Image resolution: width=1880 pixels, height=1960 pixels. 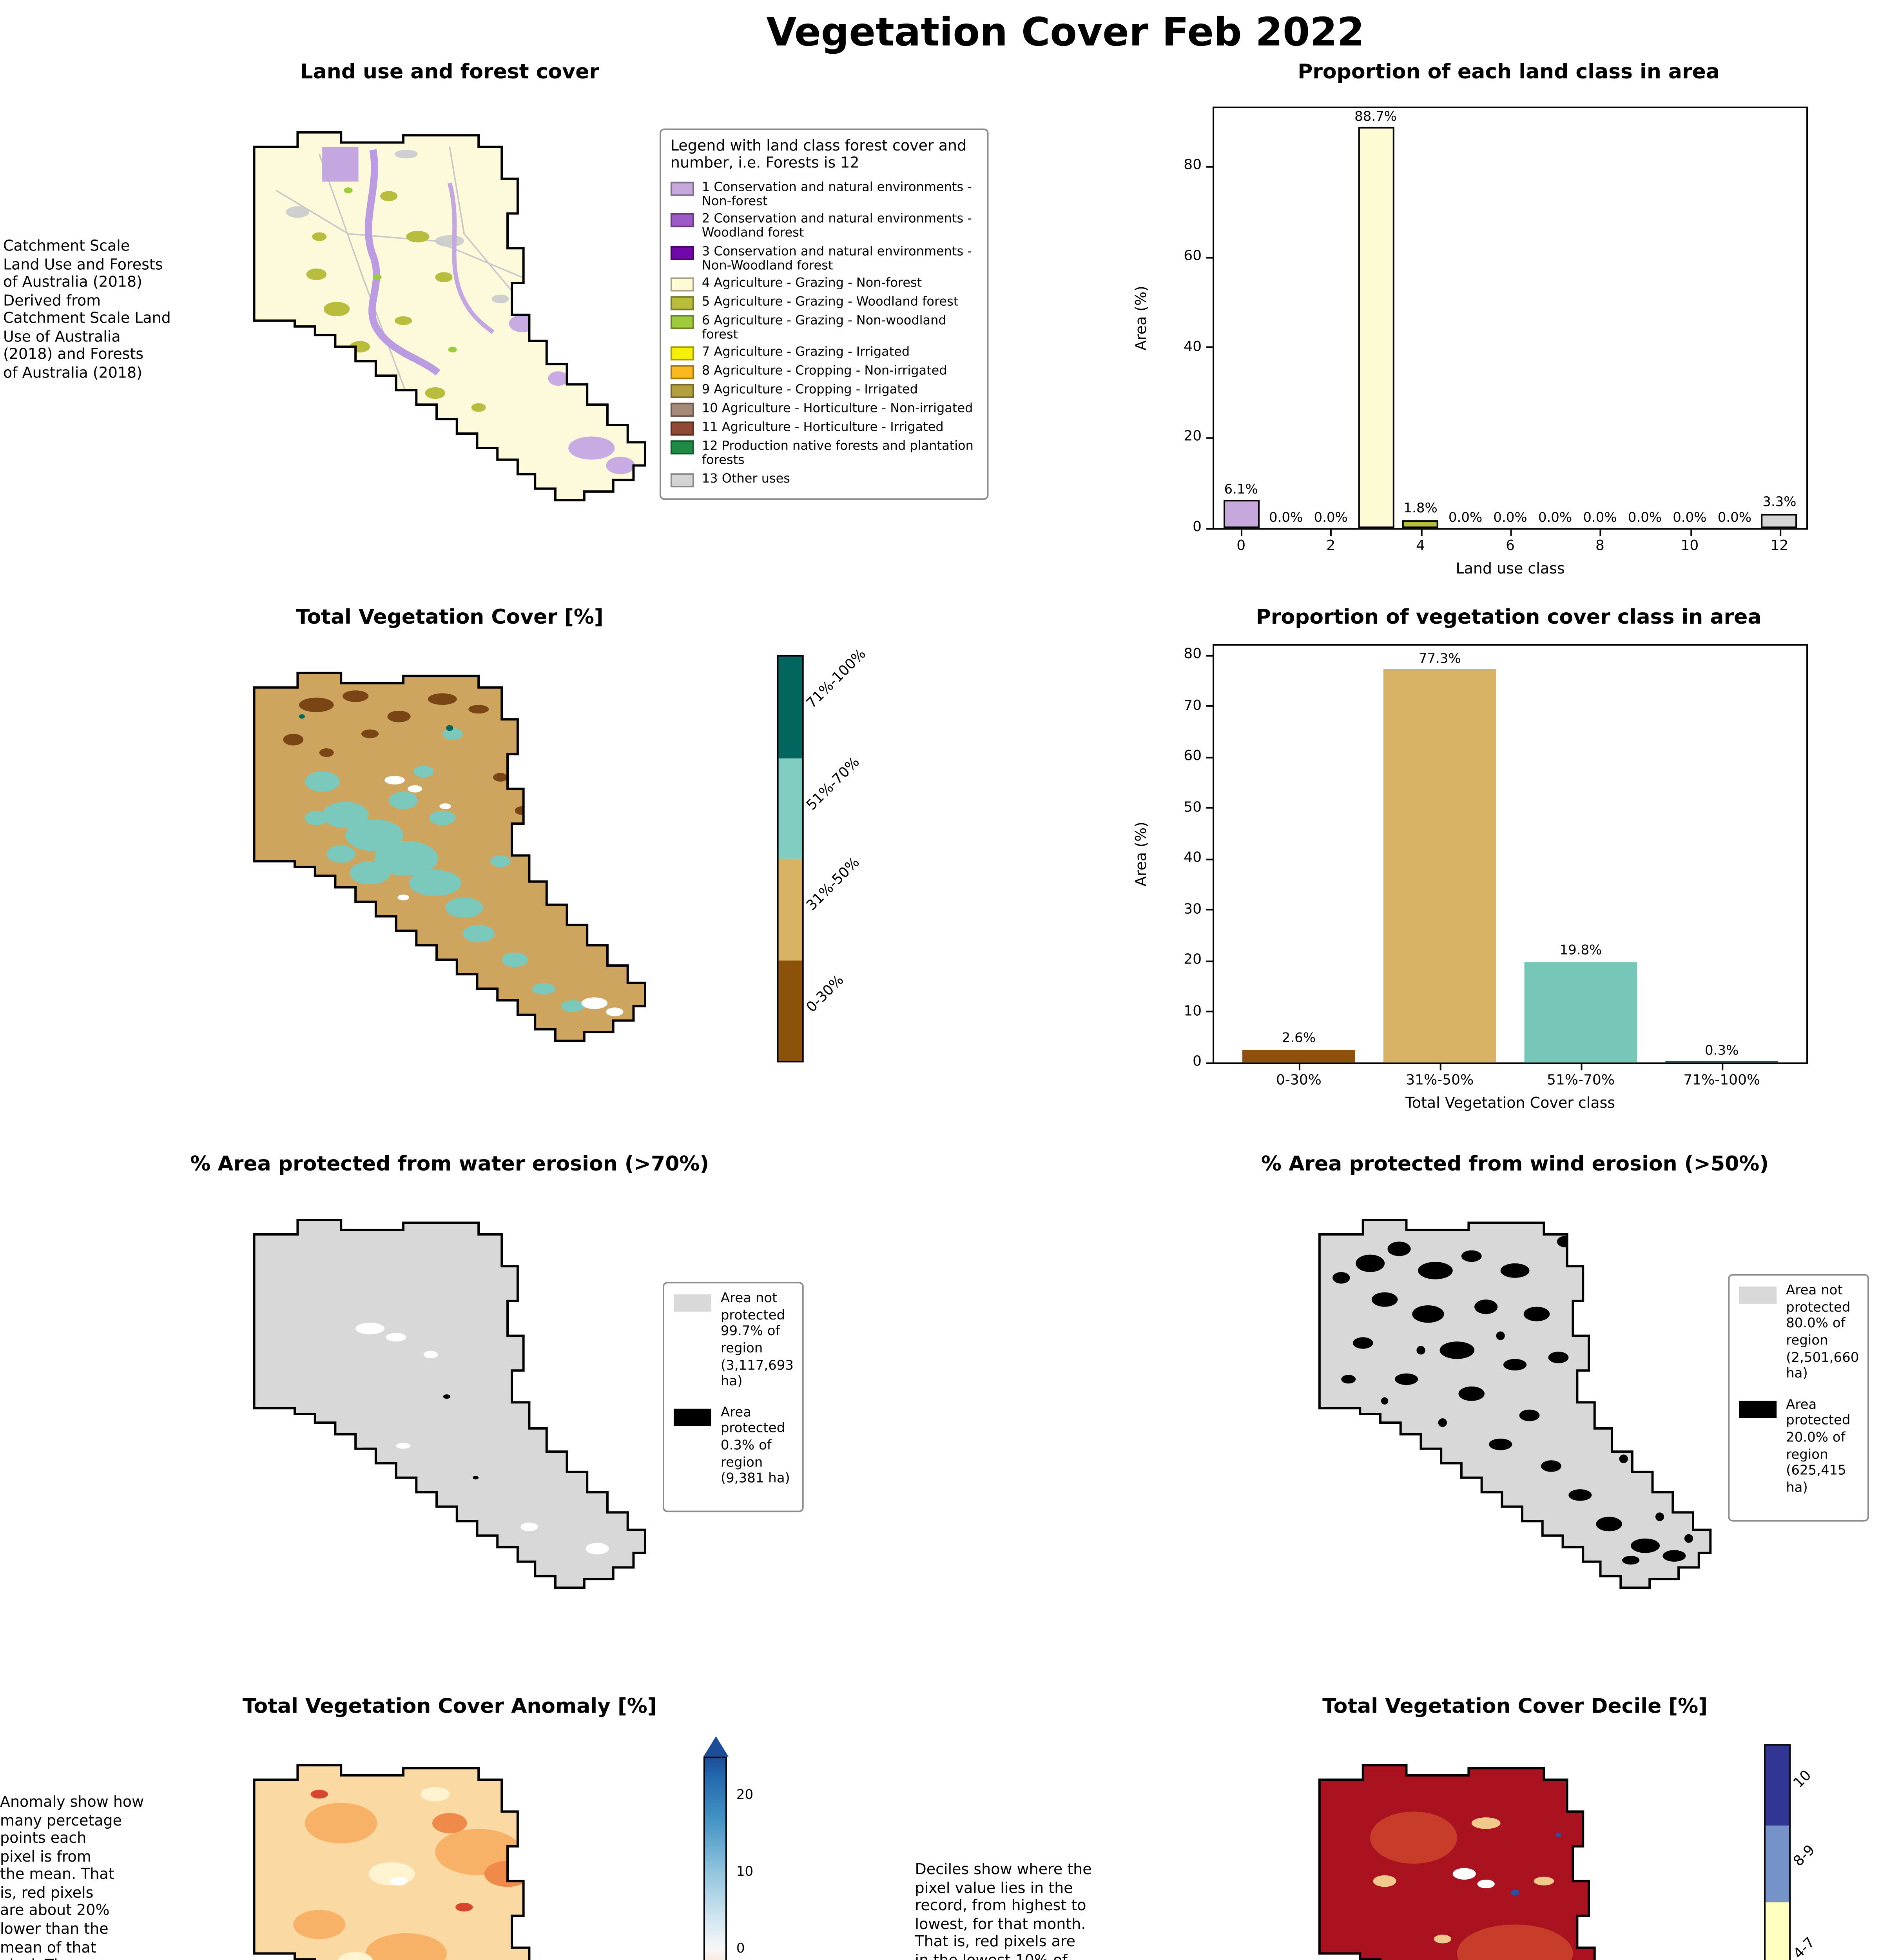 What do you see at coordinates (1690, 547) in the screenshot?
I see `x-tick-label: 10` at bounding box center [1690, 547].